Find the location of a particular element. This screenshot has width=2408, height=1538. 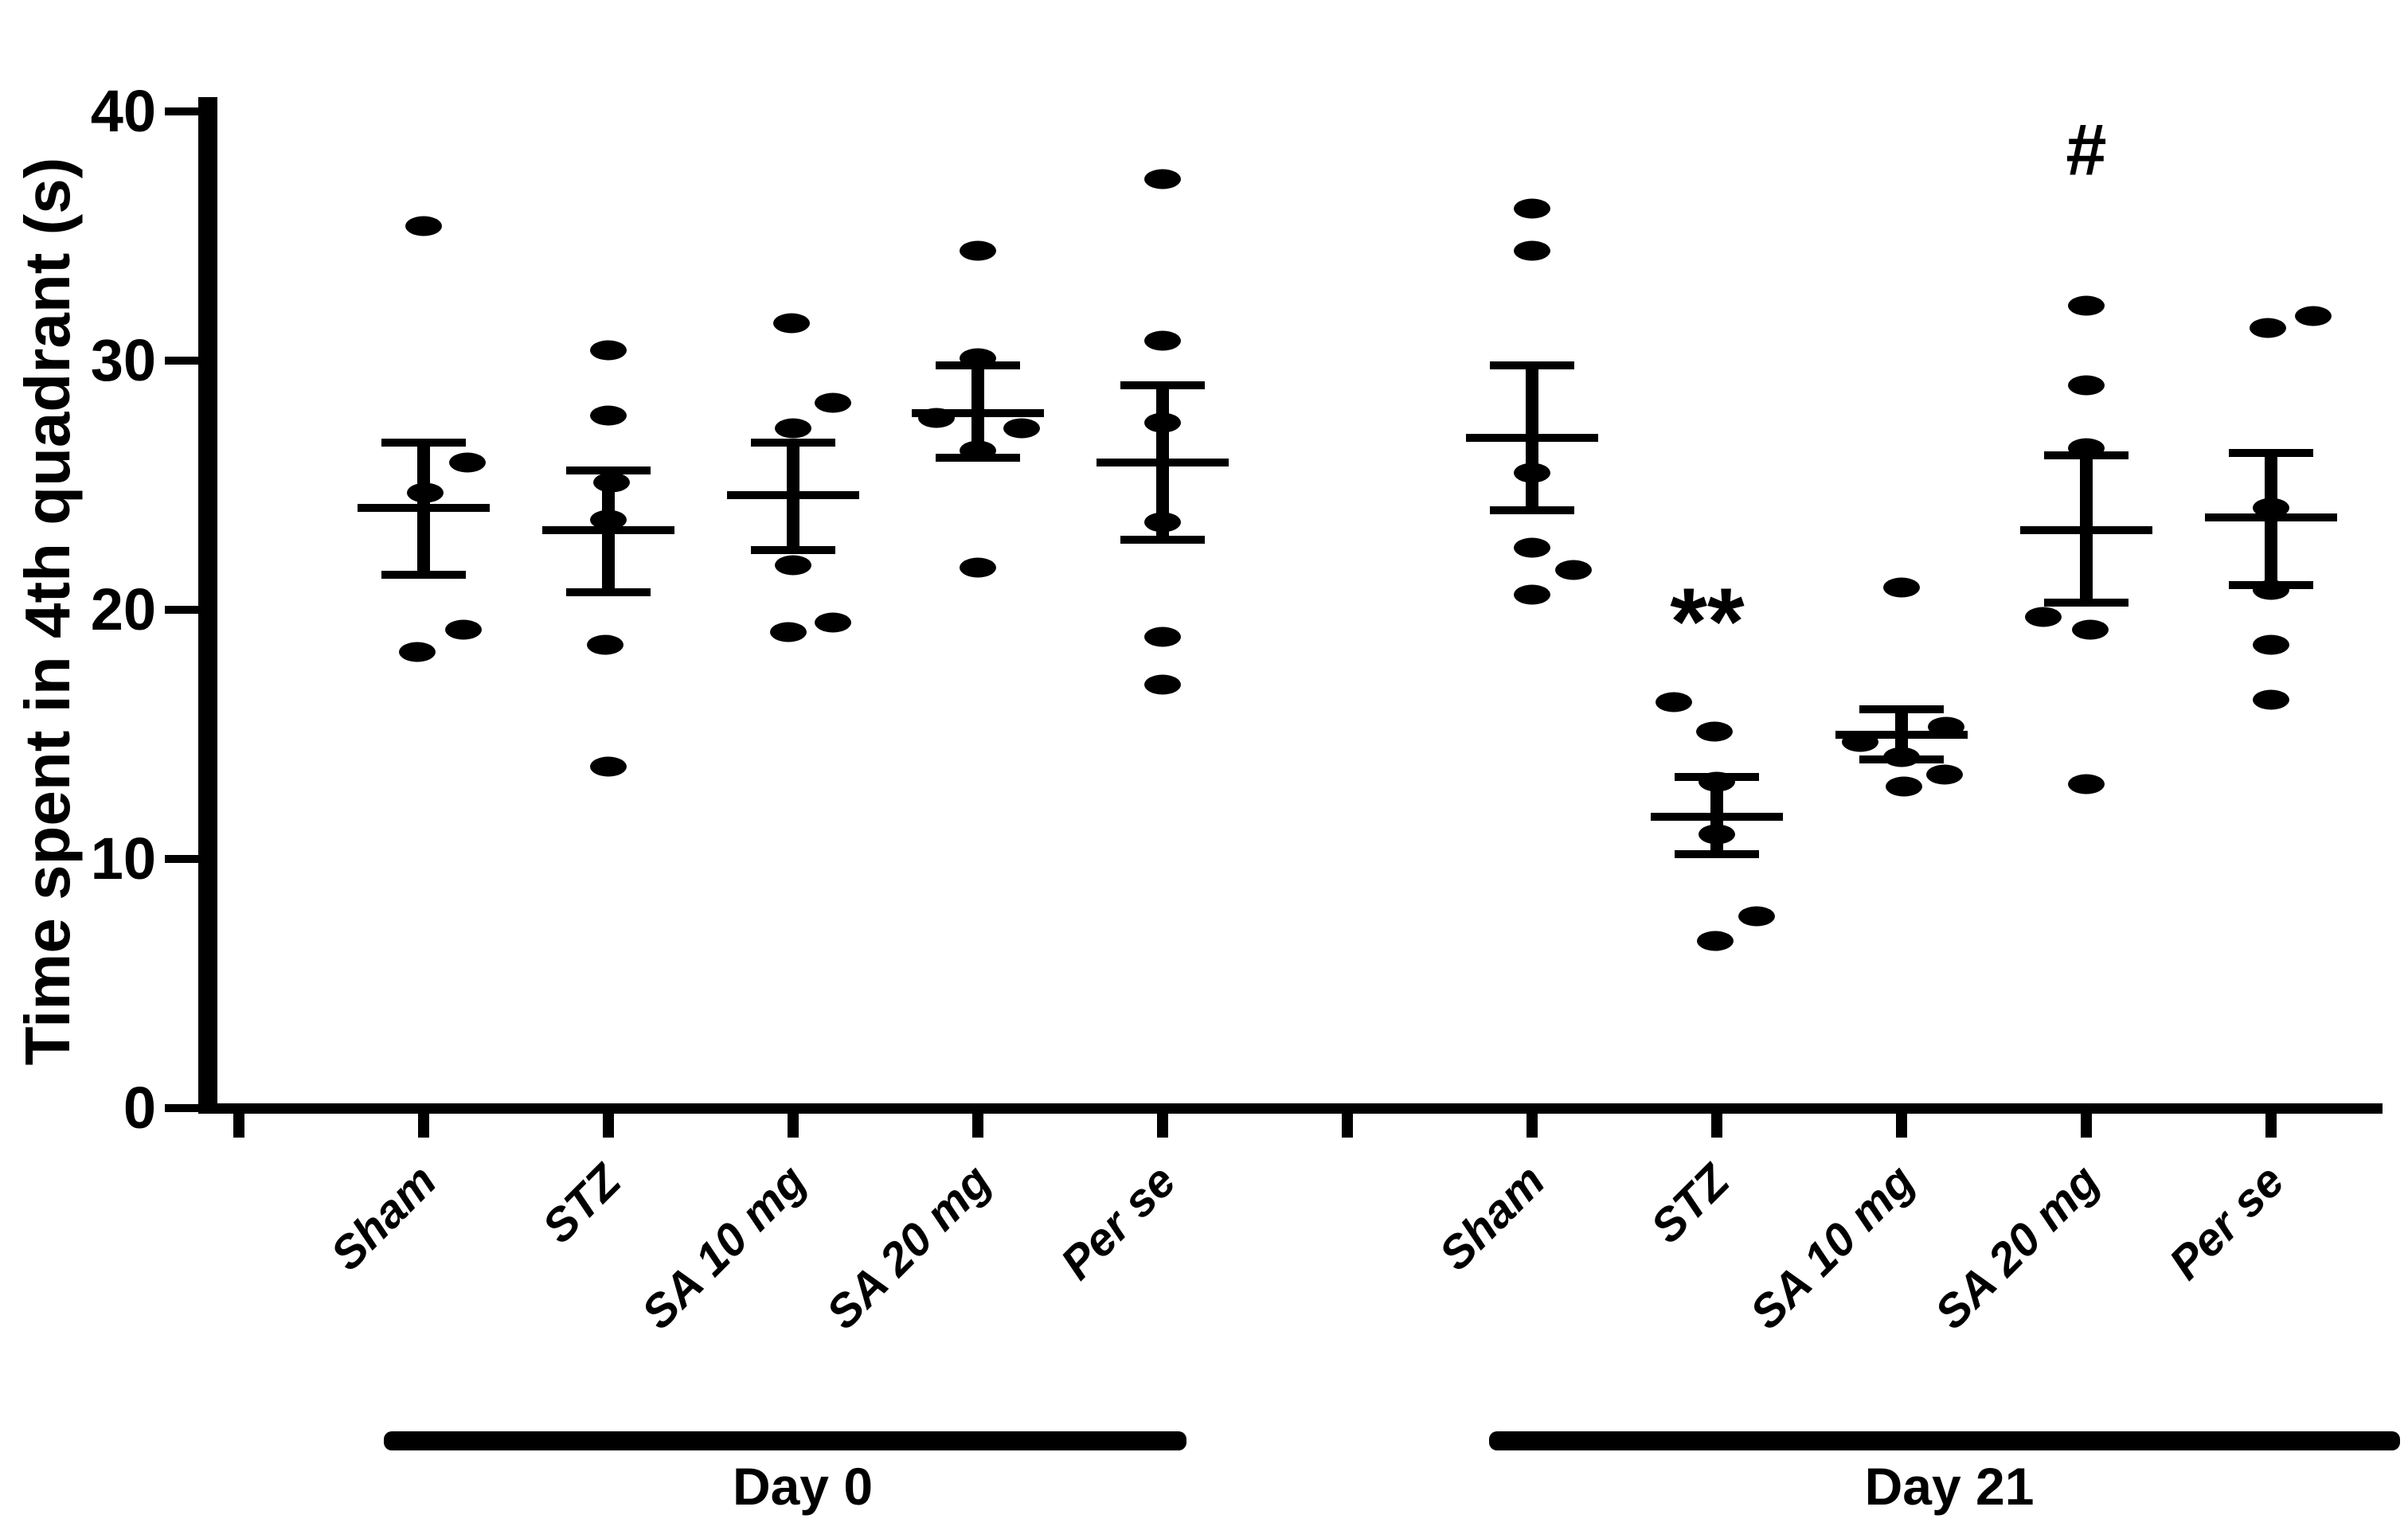

y-axis-line is located at coordinates (207, 605).